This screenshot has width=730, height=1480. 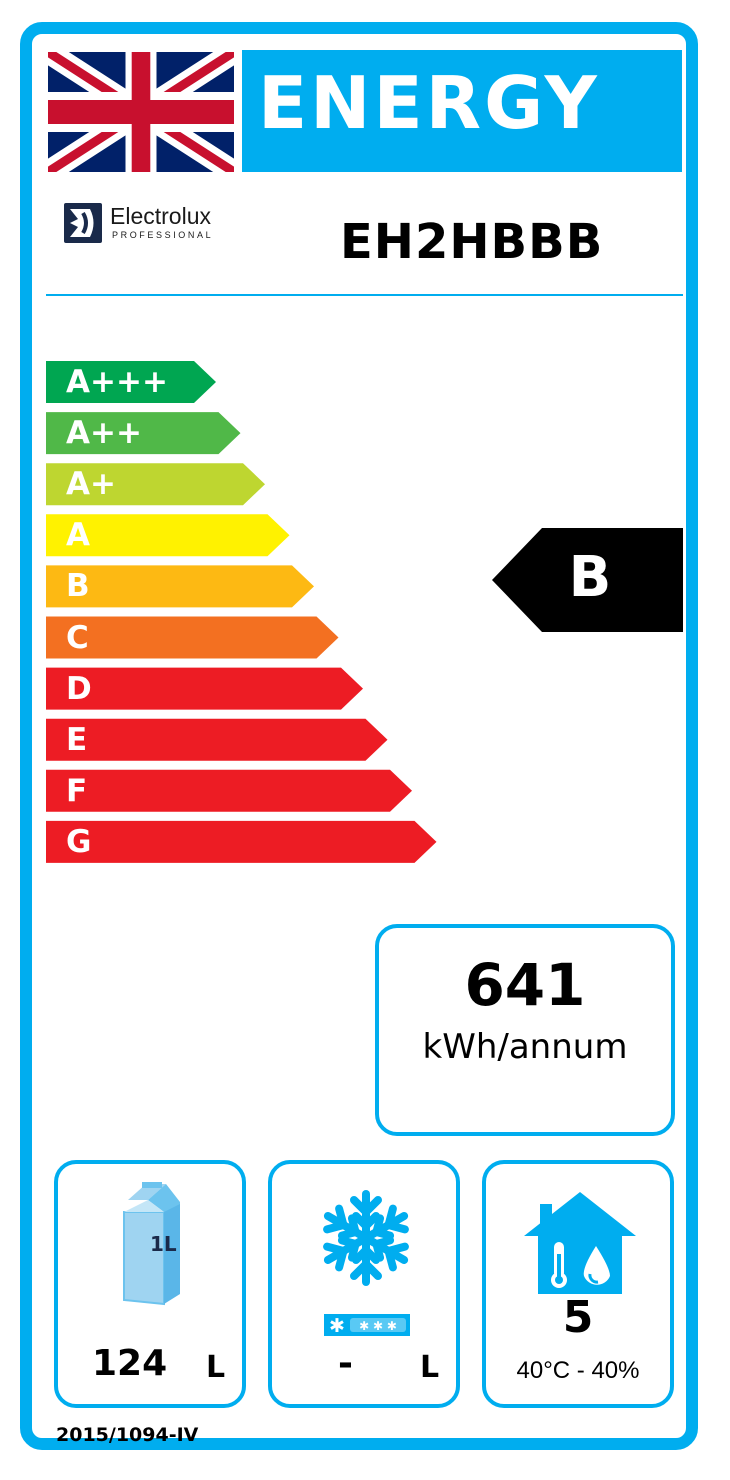 What do you see at coordinates (141, 112) in the screenshot?
I see `uk-flag-icon` at bounding box center [141, 112].